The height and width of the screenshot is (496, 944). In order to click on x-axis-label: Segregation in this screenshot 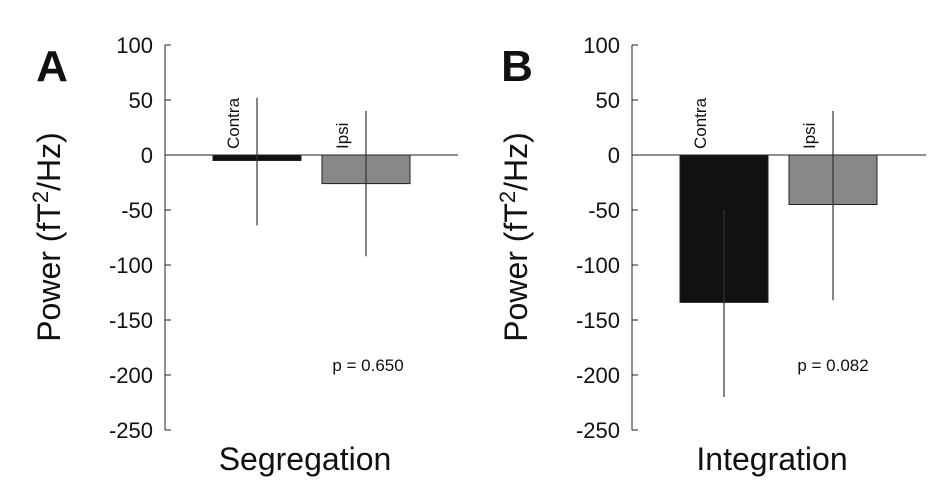, I will do `click(305, 459)`.